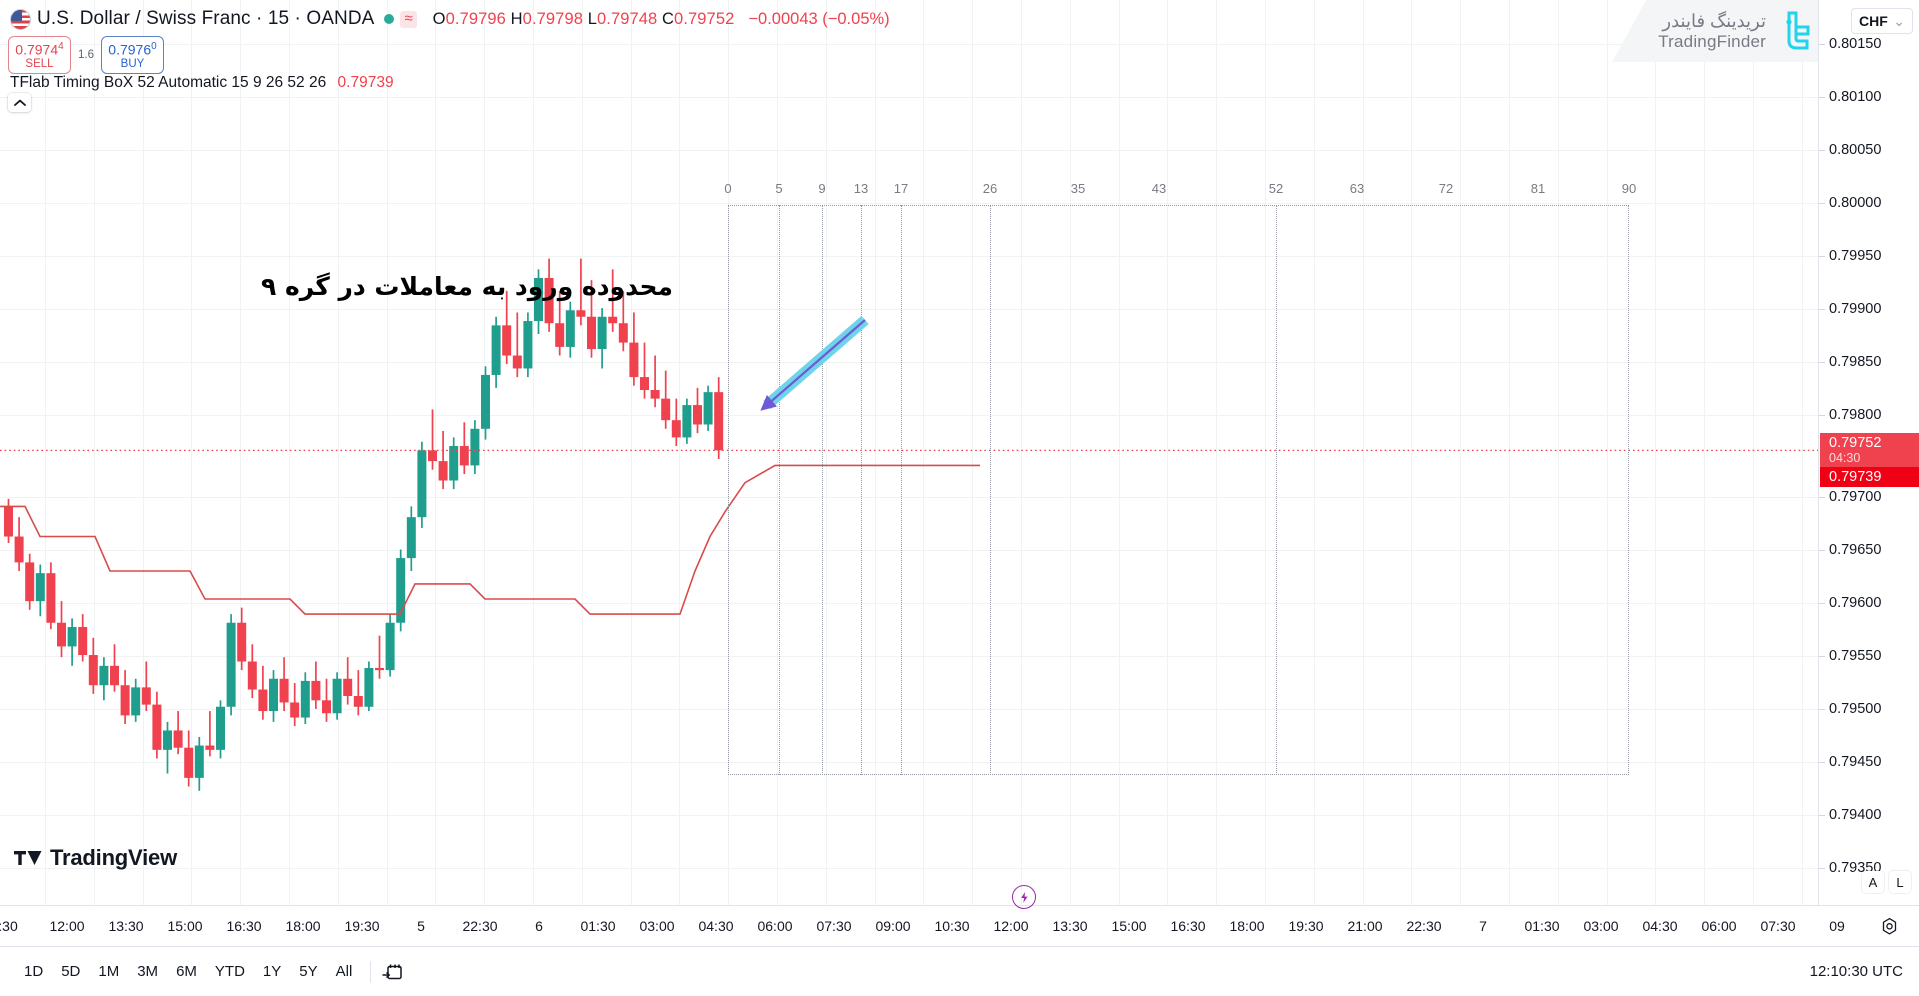 The width and height of the screenshot is (1919, 996). I want to click on buy-button: 0.79760 BUY, so click(132, 55).